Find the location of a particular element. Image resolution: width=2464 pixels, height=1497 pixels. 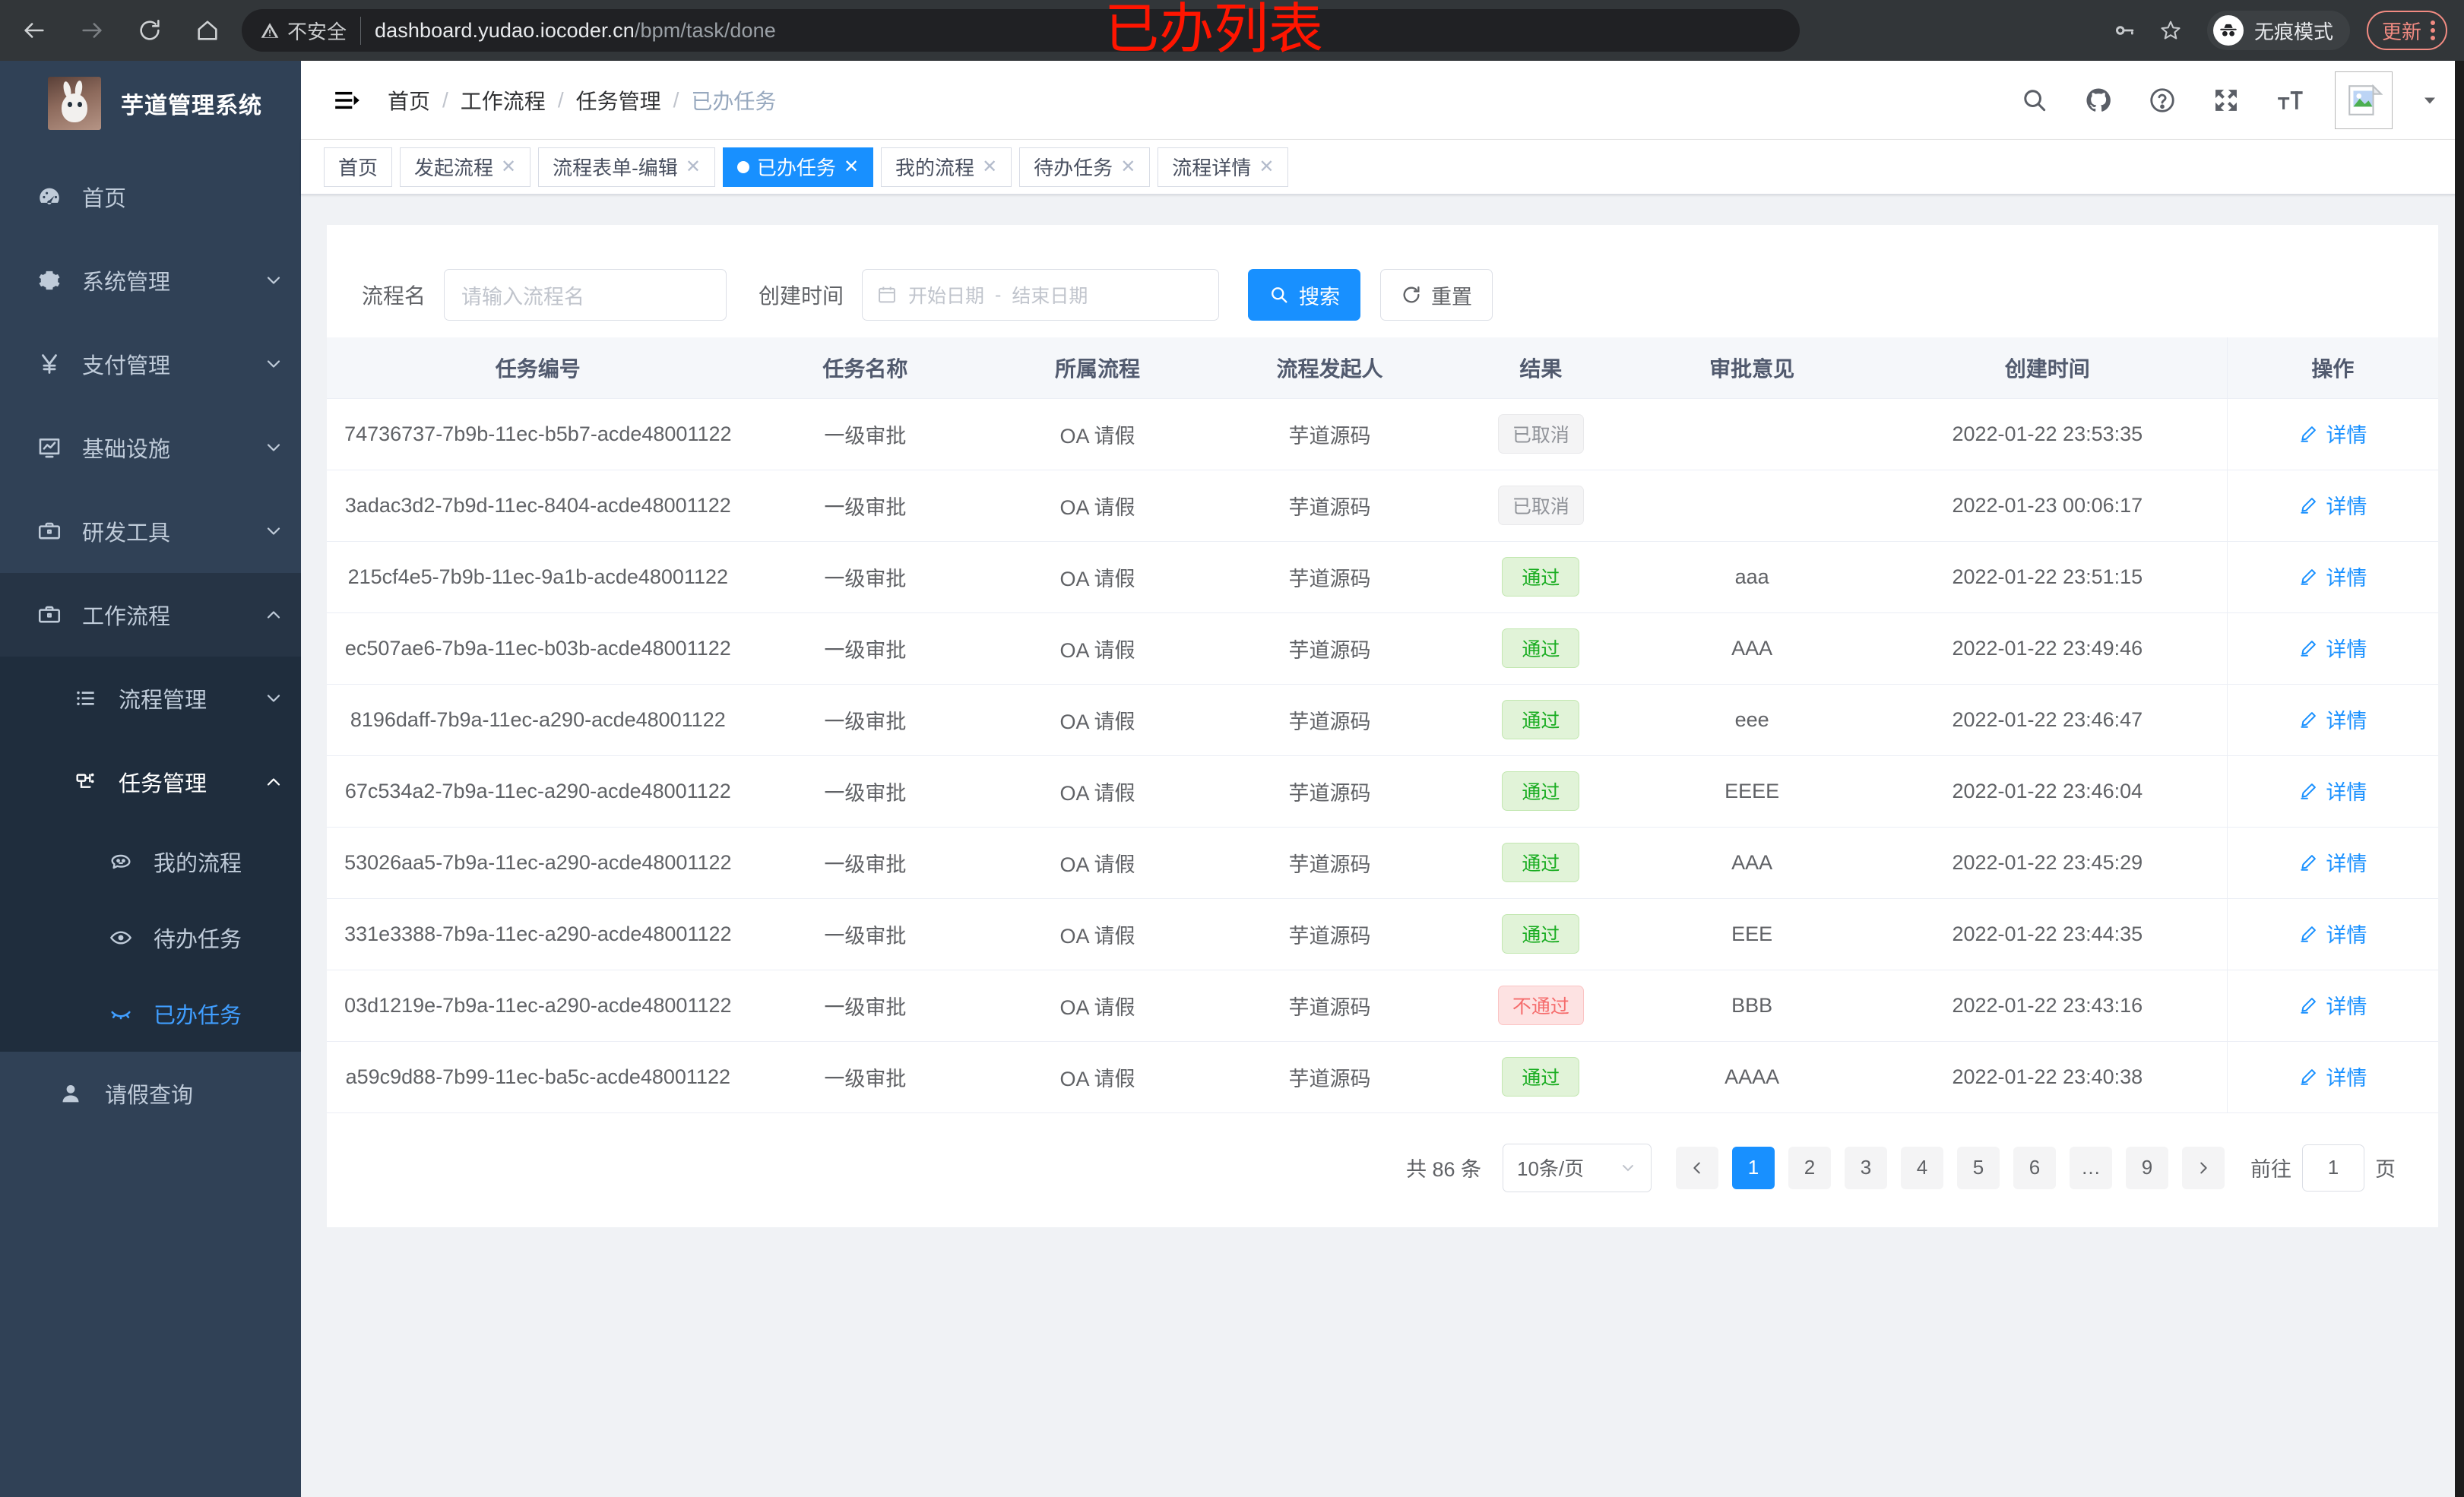

page-button-6: 6 is located at coordinates (2034, 1167).